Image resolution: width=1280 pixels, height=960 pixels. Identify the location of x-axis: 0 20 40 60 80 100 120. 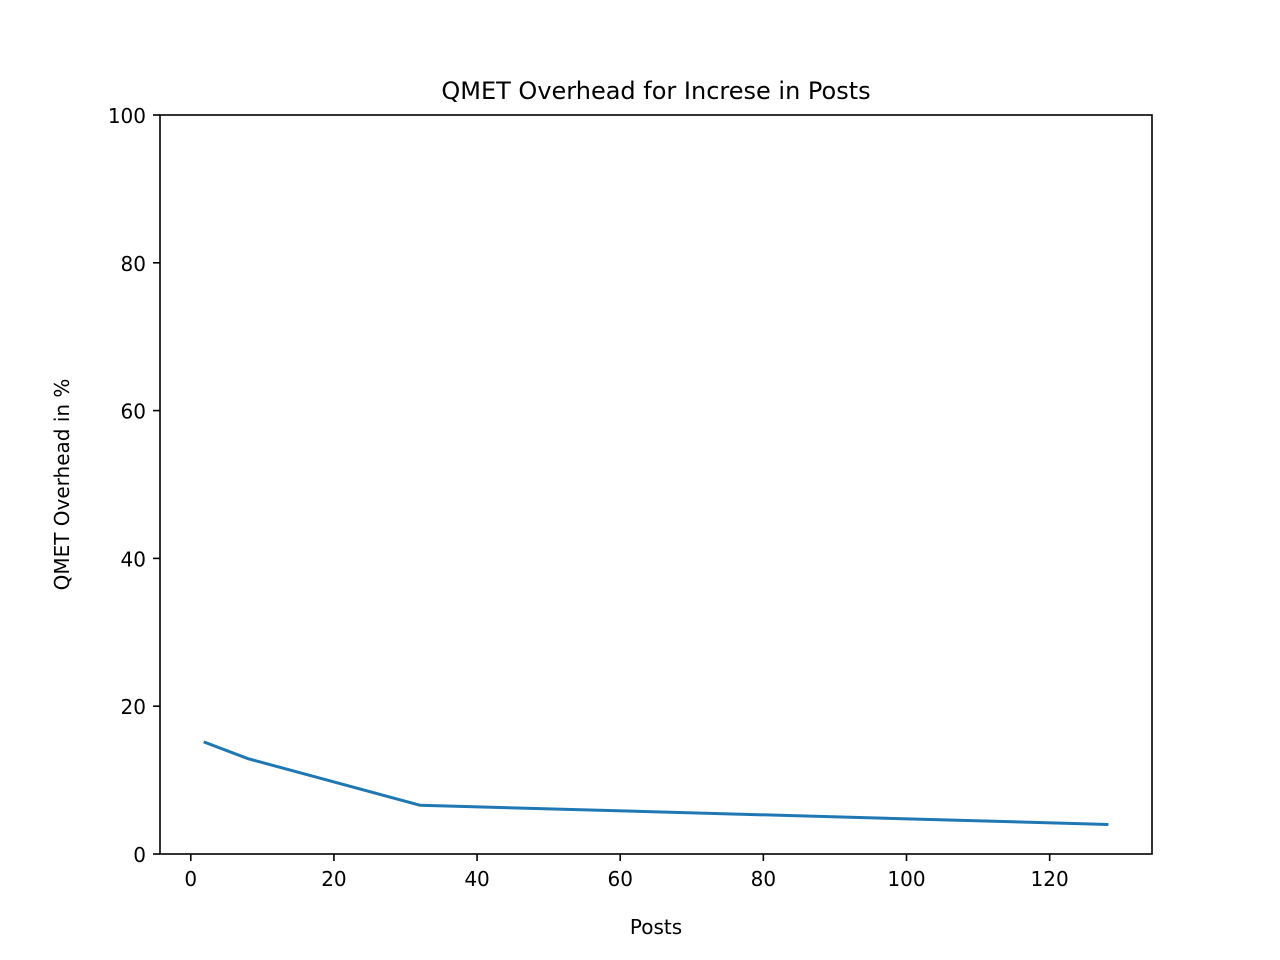
(626, 872).